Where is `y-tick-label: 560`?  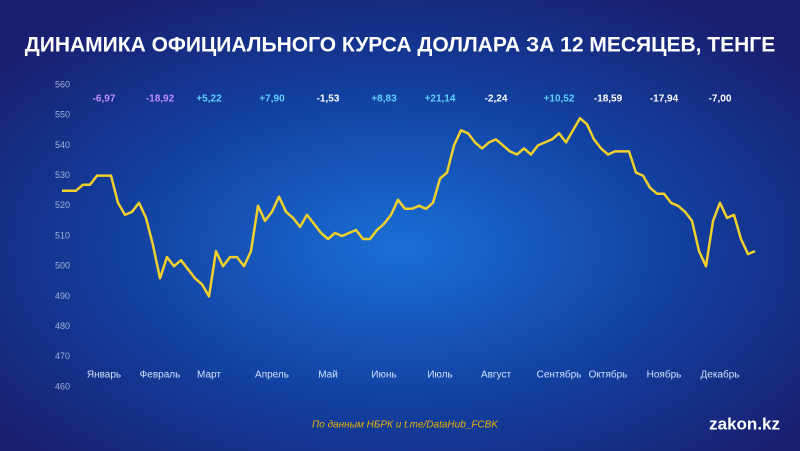
y-tick-label: 560 is located at coordinates (62, 84).